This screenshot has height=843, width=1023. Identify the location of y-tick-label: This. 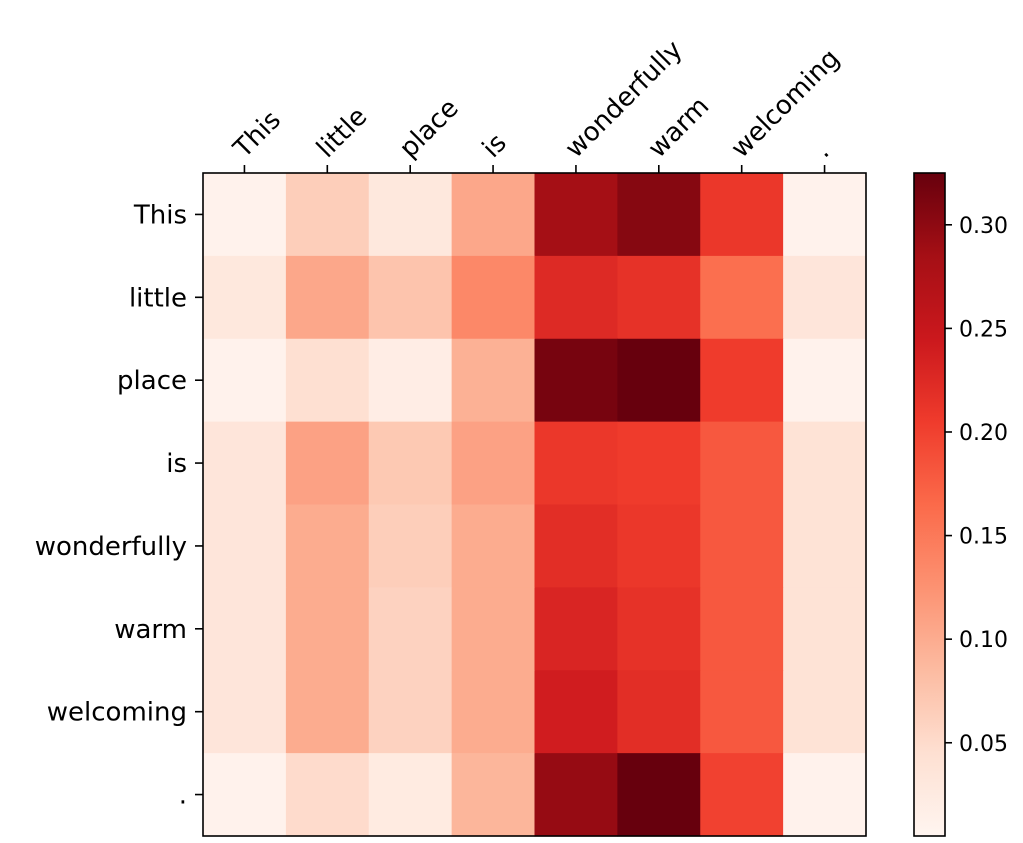
(160, 215).